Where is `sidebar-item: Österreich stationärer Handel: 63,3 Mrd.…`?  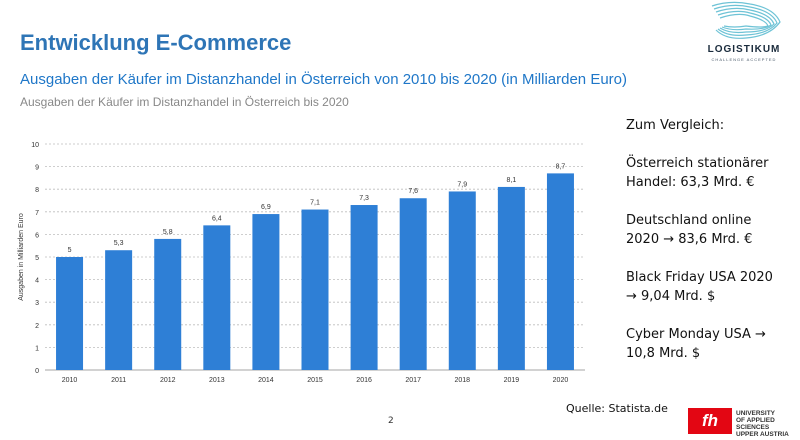
sidebar-item: Österreich stationärer Handel: 63,3 Mrd.… is located at coordinates (711, 173).